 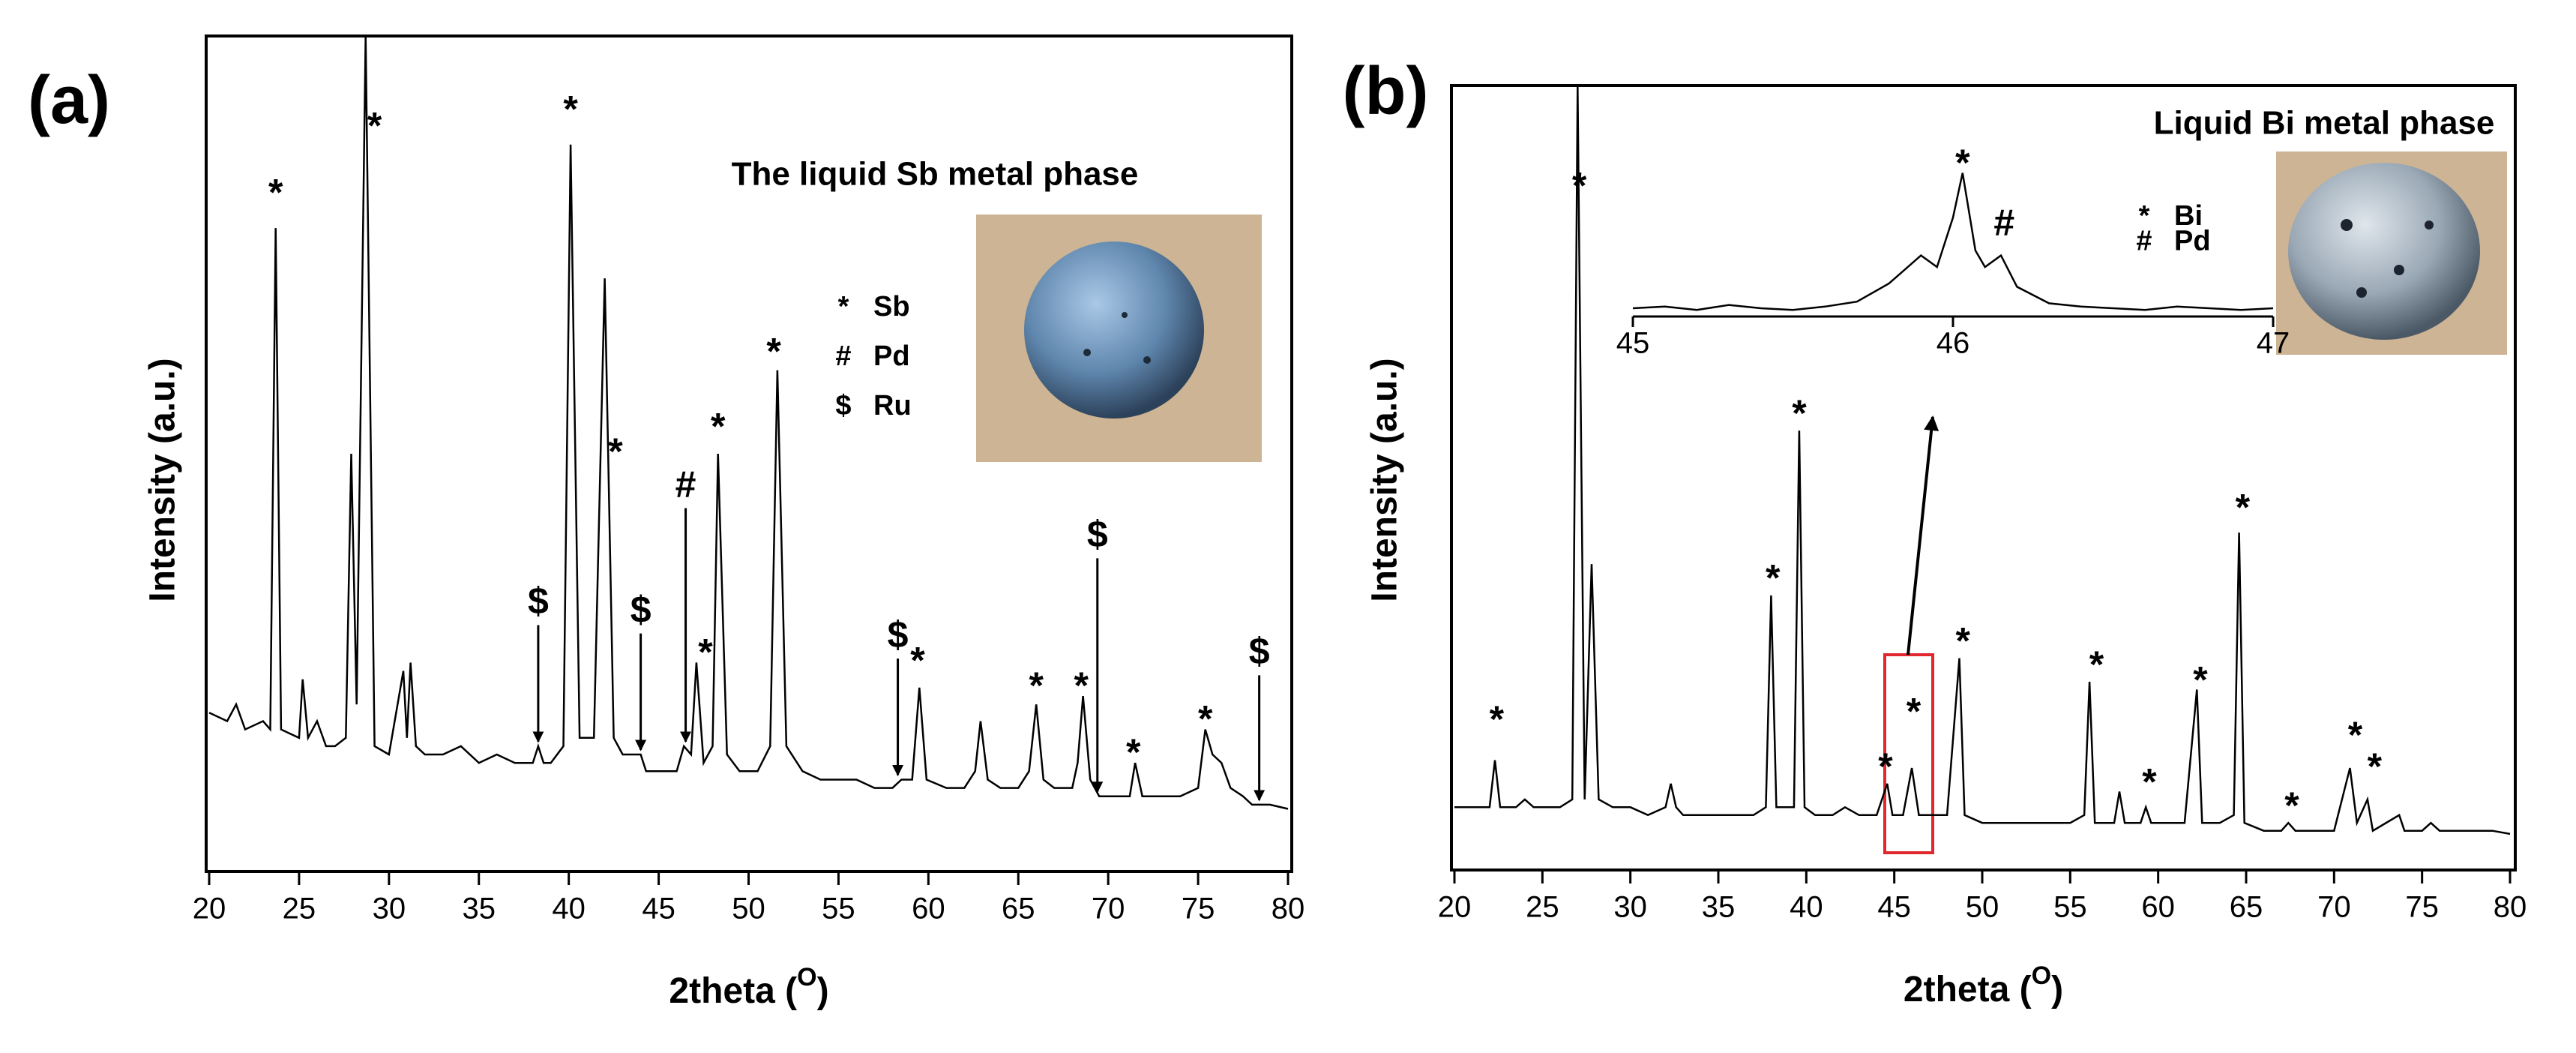 I want to click on panel-title: Liquid Bi metal phase, so click(x=2324, y=123).